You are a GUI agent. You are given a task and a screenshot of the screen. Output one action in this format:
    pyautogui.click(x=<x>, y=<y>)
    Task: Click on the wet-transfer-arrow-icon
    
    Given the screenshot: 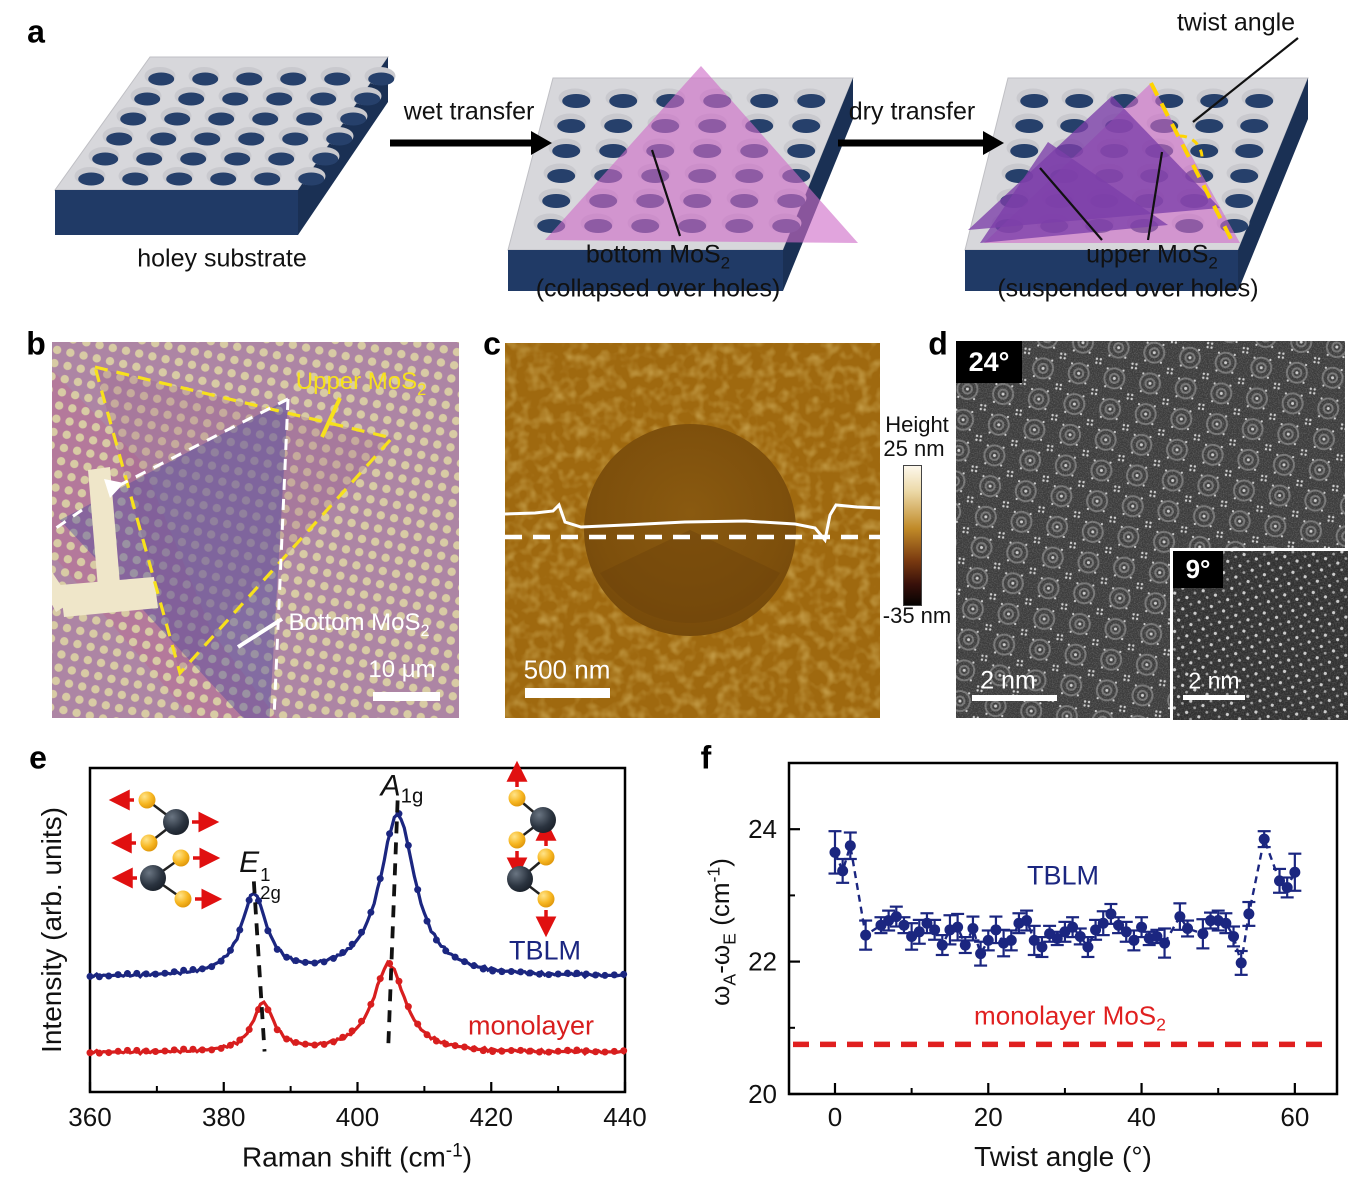 What is the action you would take?
    pyautogui.click(x=471, y=143)
    